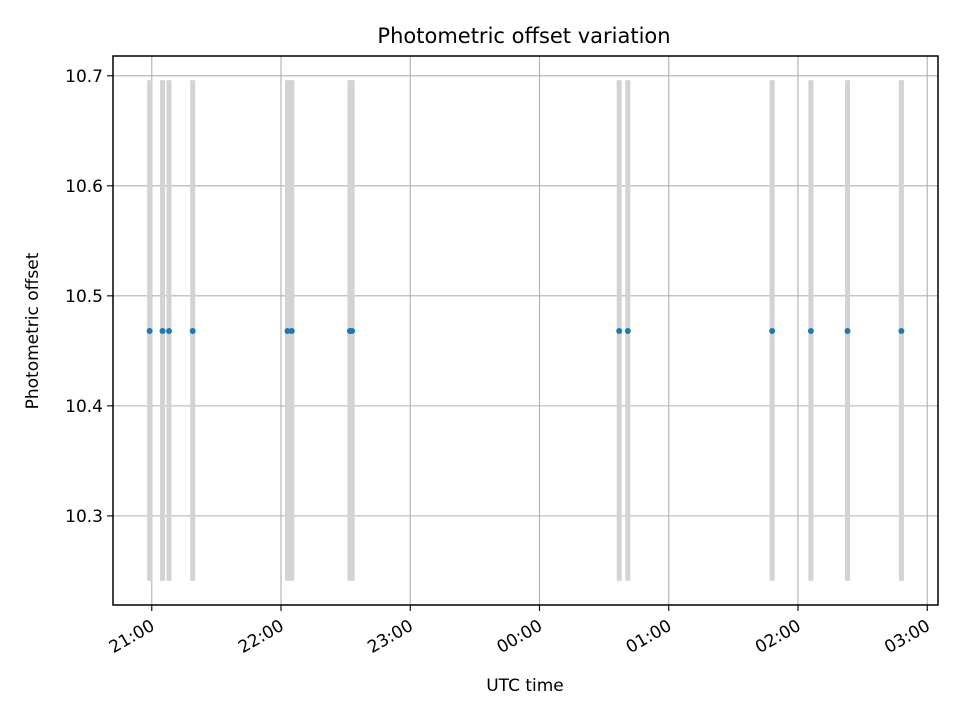  I want to click on x-tick-label: 23:00, so click(390, 637).